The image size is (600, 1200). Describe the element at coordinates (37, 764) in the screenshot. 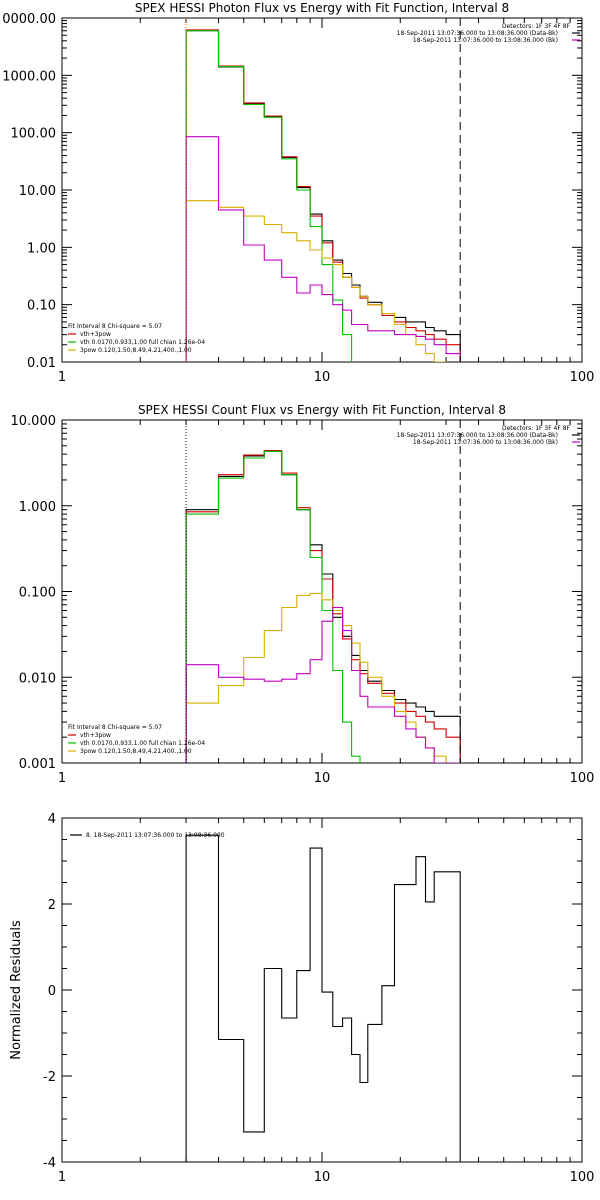

I see `y-tick-label: 0.001` at that location.